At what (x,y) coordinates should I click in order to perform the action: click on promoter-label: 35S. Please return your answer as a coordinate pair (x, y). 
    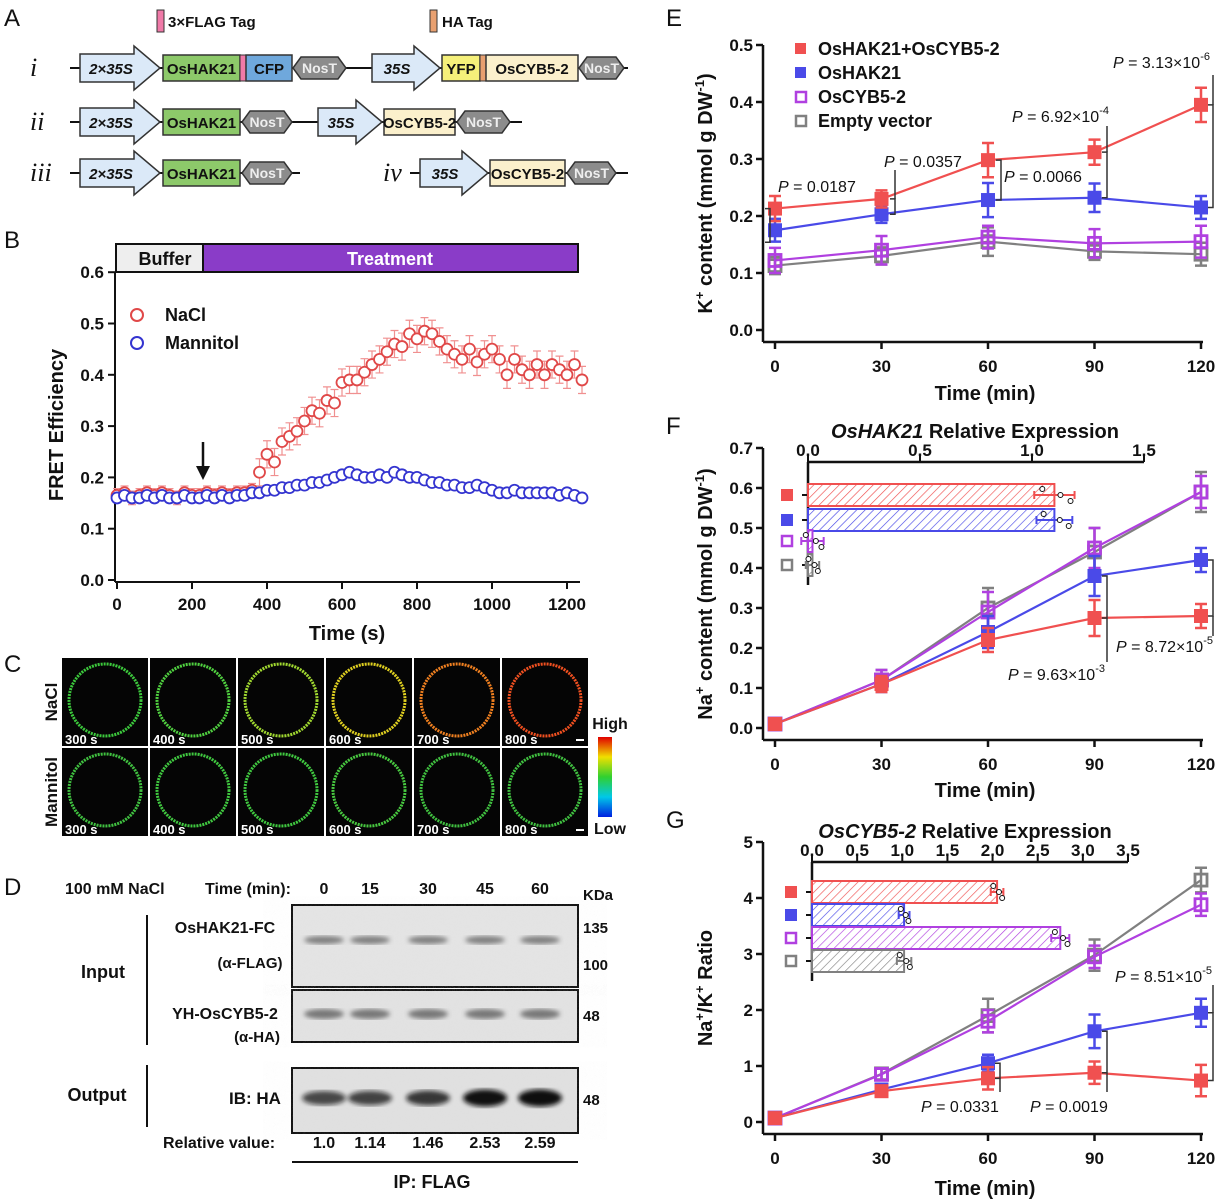
    Looking at the image, I should click on (445, 174).